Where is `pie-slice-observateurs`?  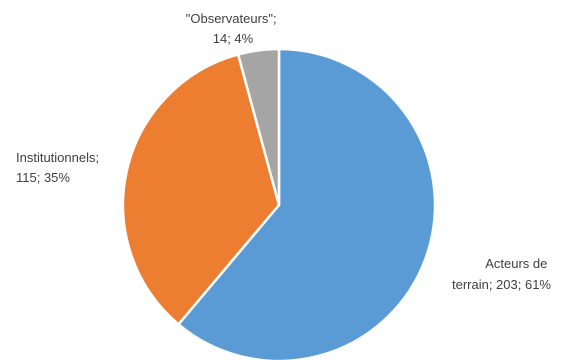 pie-slice-observateurs is located at coordinates (258, 127).